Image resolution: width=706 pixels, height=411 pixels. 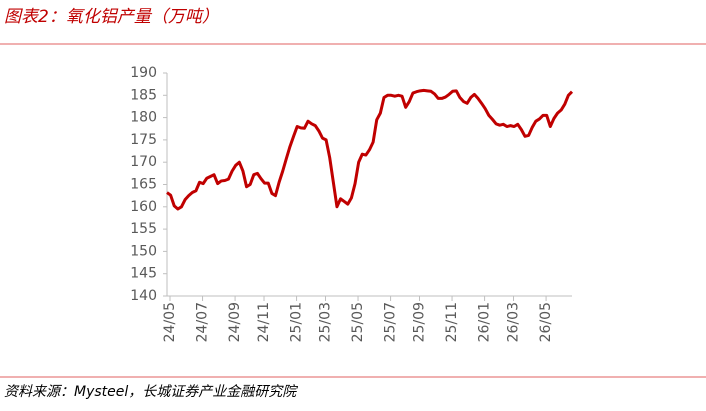 What do you see at coordinates (452, 322) in the screenshot?
I see `x-tick-label: 25/11` at bounding box center [452, 322].